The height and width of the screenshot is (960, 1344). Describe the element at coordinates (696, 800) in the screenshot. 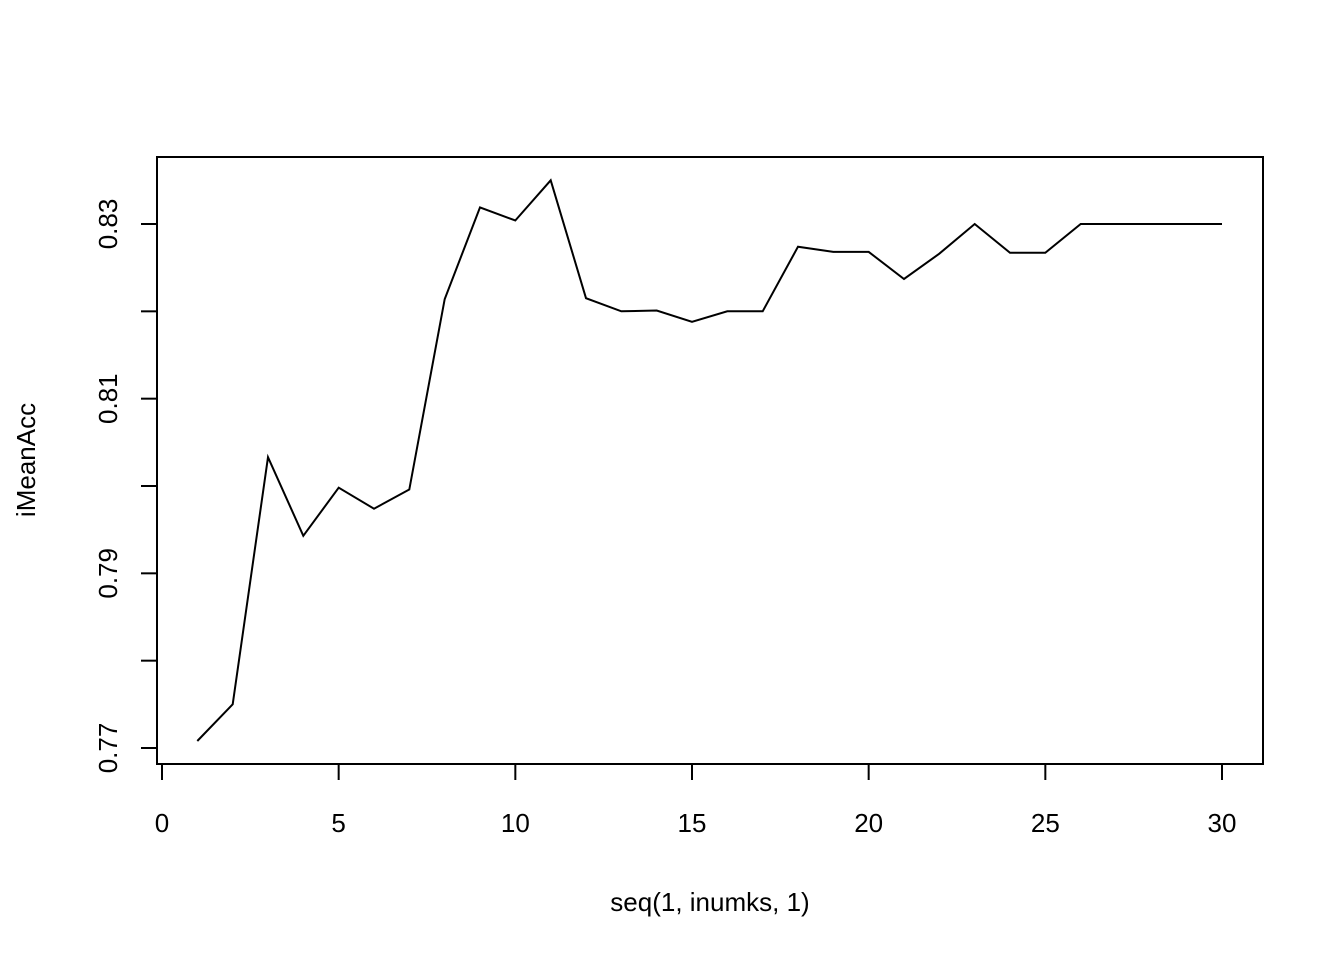

I see `x-axis: 0 5 10 15 20 25 30` at that location.